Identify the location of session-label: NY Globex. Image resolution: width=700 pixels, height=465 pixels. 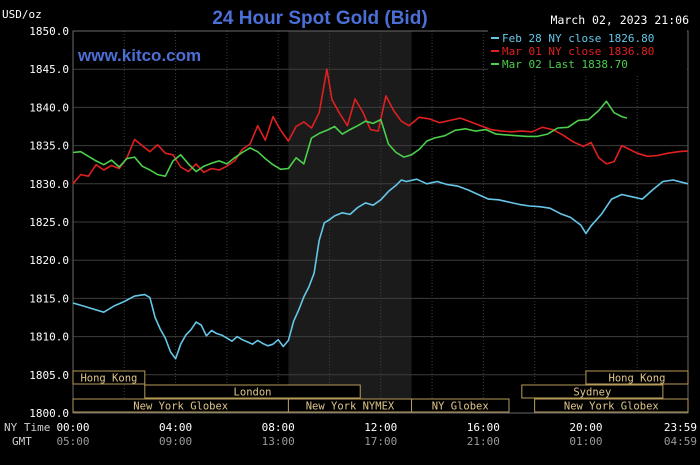
(460, 407).